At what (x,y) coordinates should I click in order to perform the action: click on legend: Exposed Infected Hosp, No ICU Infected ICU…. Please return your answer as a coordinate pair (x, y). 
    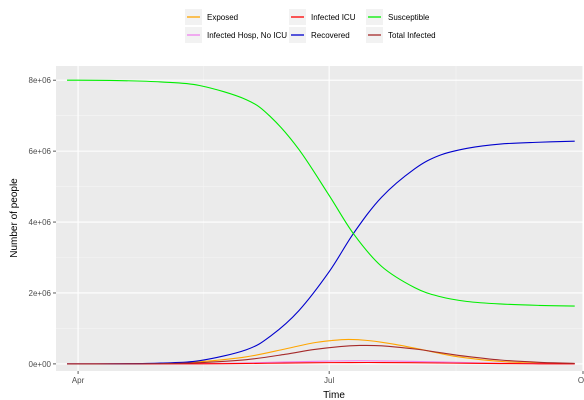
    Looking at the image, I should click on (310, 26).